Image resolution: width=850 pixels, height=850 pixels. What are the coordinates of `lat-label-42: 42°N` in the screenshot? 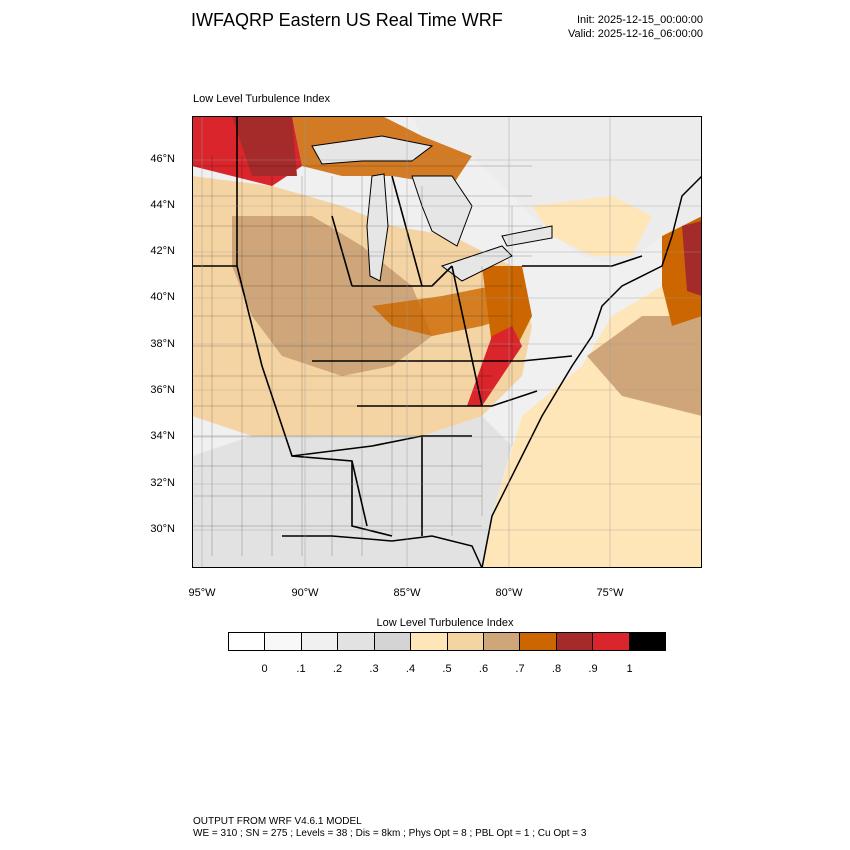 It's located at (162, 251).